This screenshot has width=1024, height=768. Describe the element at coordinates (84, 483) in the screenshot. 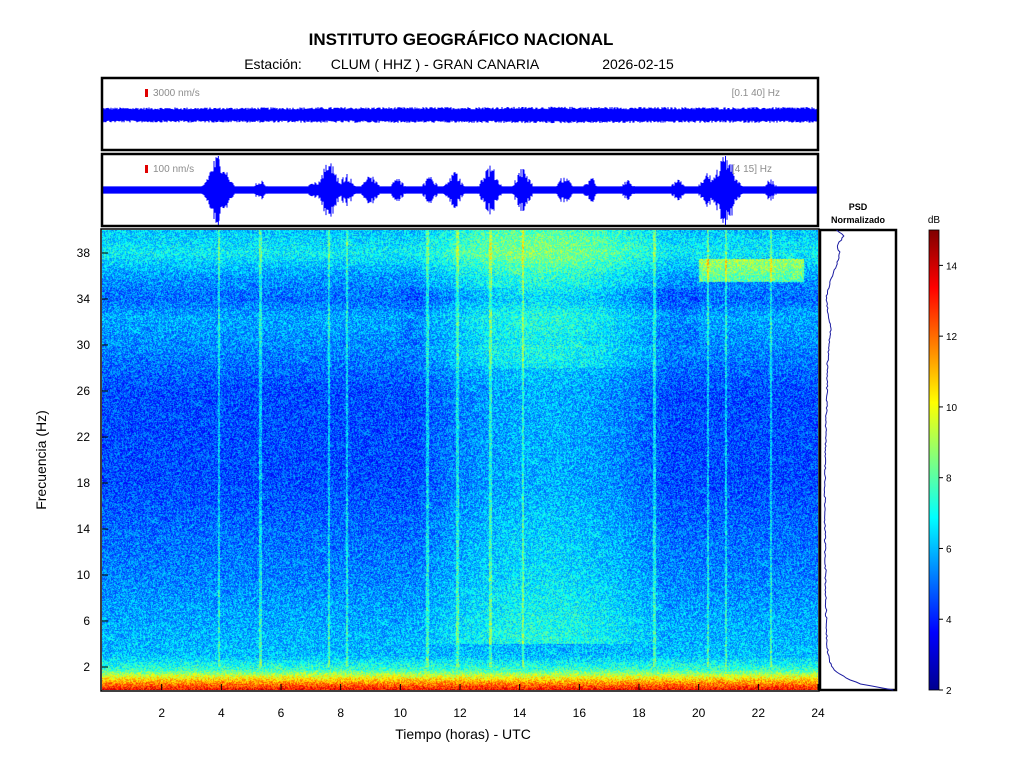

I see `y-tick-label: 18` at that location.